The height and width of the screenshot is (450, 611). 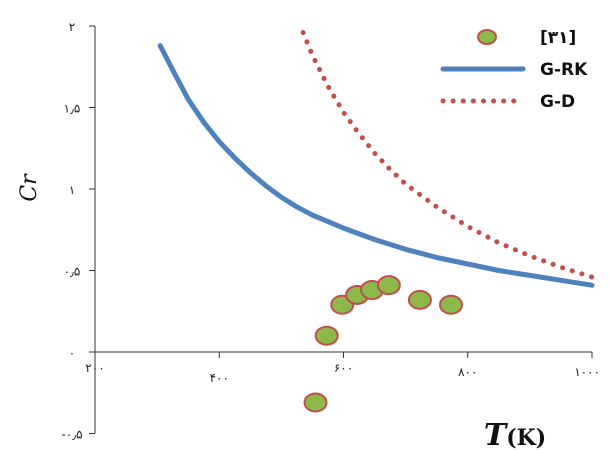 I want to click on x-axis-unit: (K), so click(x=526, y=437).